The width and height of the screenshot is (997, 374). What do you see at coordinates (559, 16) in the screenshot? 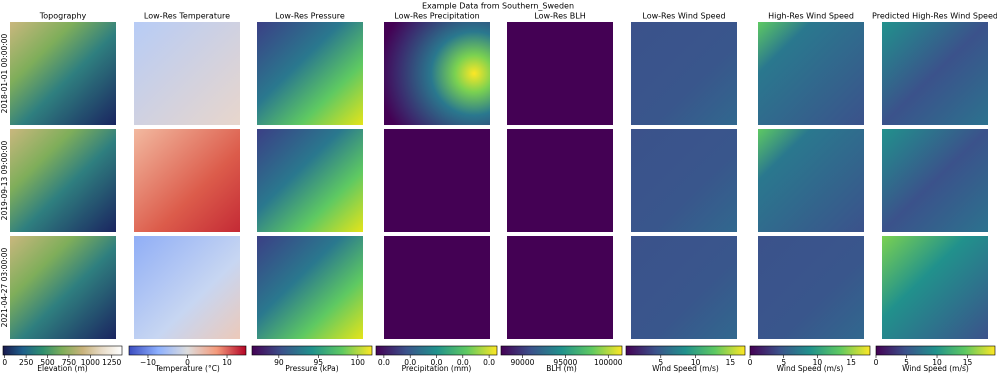
I see `column-title: Low-Res BLH` at bounding box center [559, 16].